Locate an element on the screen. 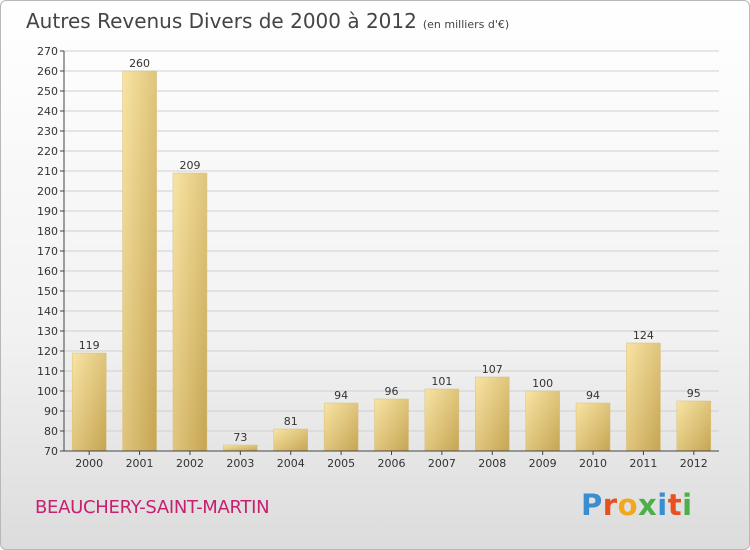 This screenshot has width=750, height=550. y-tick-label: 210 is located at coordinates (47, 171).